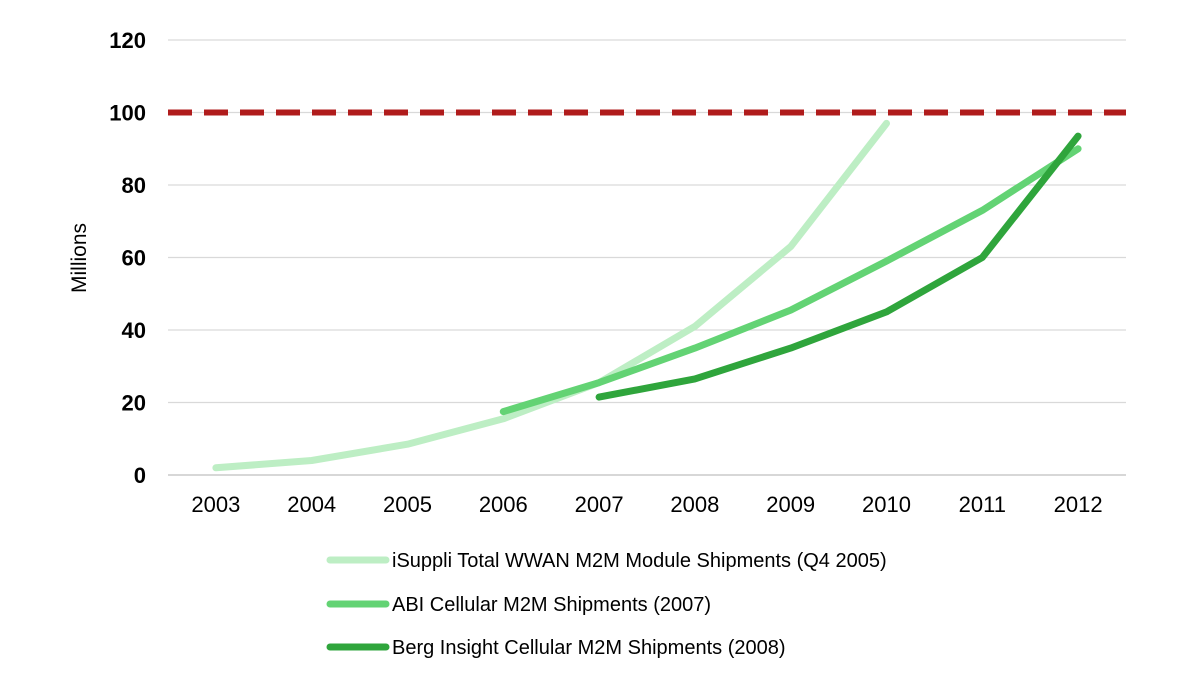 Image resolution: width=1204 pixels, height=676 pixels. Describe the element at coordinates (127, 40) in the screenshot. I see `y-tick-label: 120` at that location.